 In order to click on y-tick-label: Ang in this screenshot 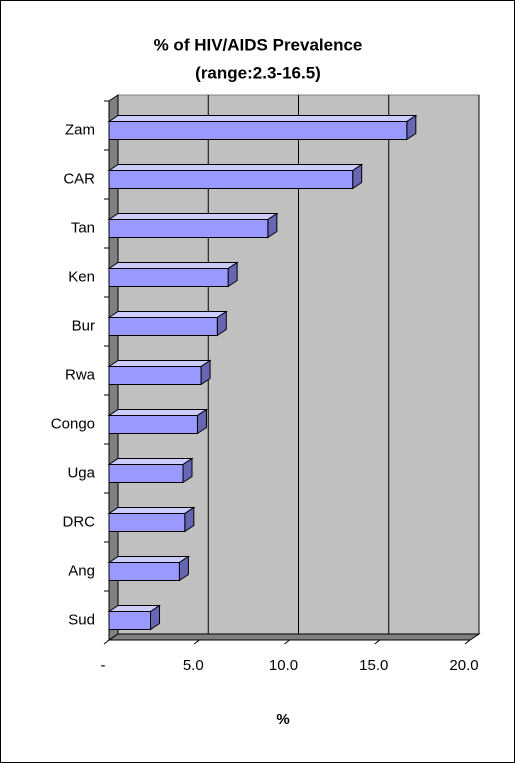, I will do `click(81, 570)`.